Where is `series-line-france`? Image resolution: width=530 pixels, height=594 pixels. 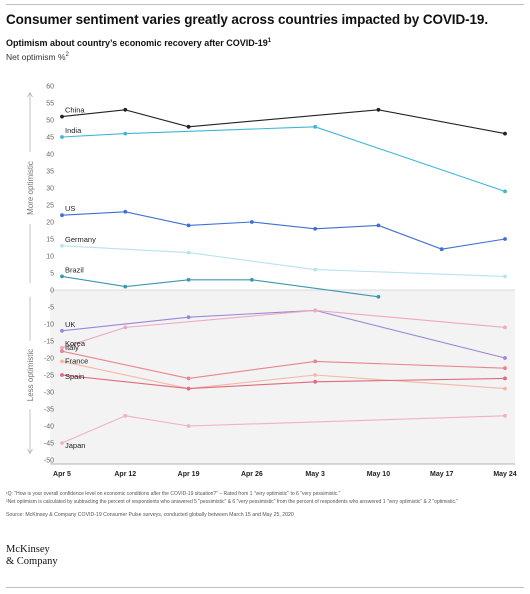
series-line-france is located at coordinates (283, 375).